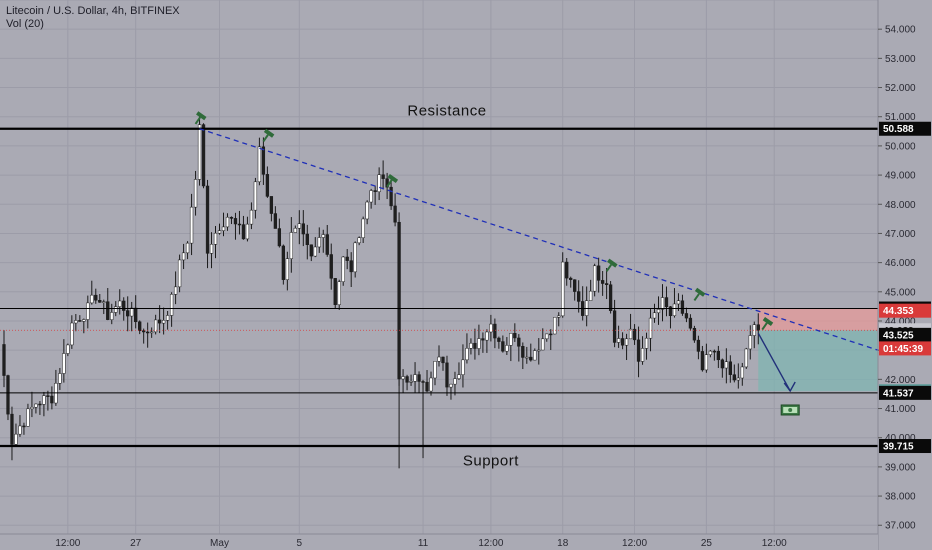 The height and width of the screenshot is (550, 932). Describe the element at coordinates (898, 393) in the screenshot. I see `price-tag-label: 41.537` at that location.